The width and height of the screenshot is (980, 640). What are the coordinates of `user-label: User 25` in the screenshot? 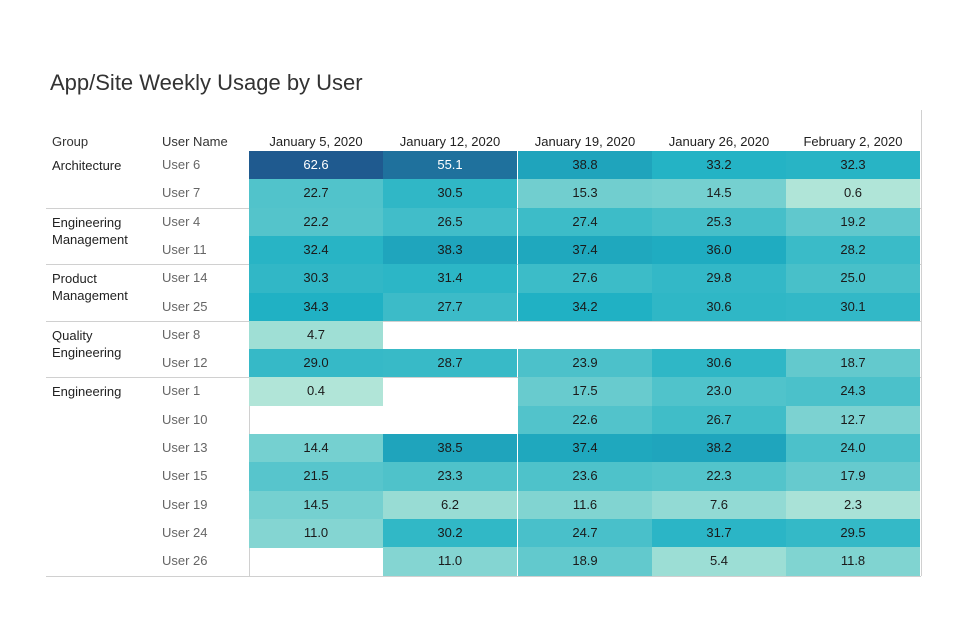 It's located at (185, 306).